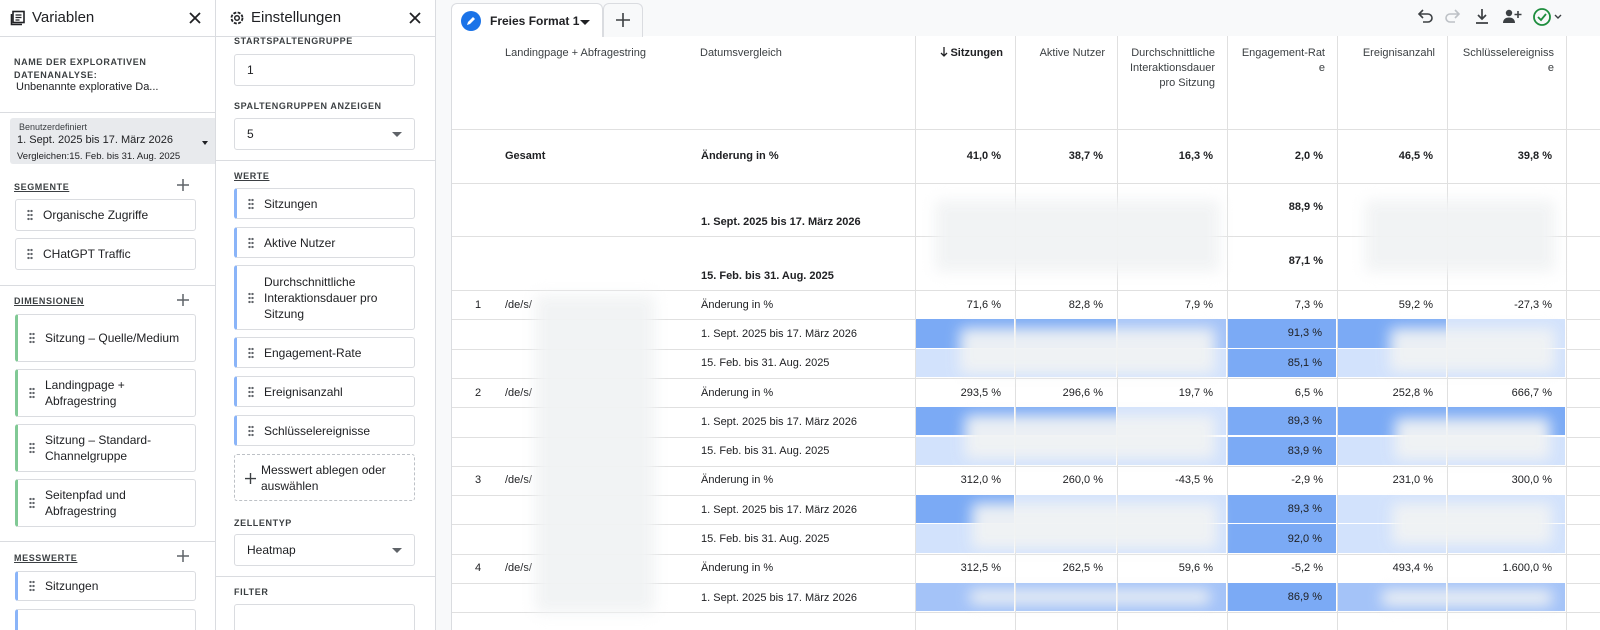 This screenshot has height=630, width=1600. Describe the element at coordinates (317, 430) in the screenshot. I see `item-label: Schlüsselereignisse` at that location.